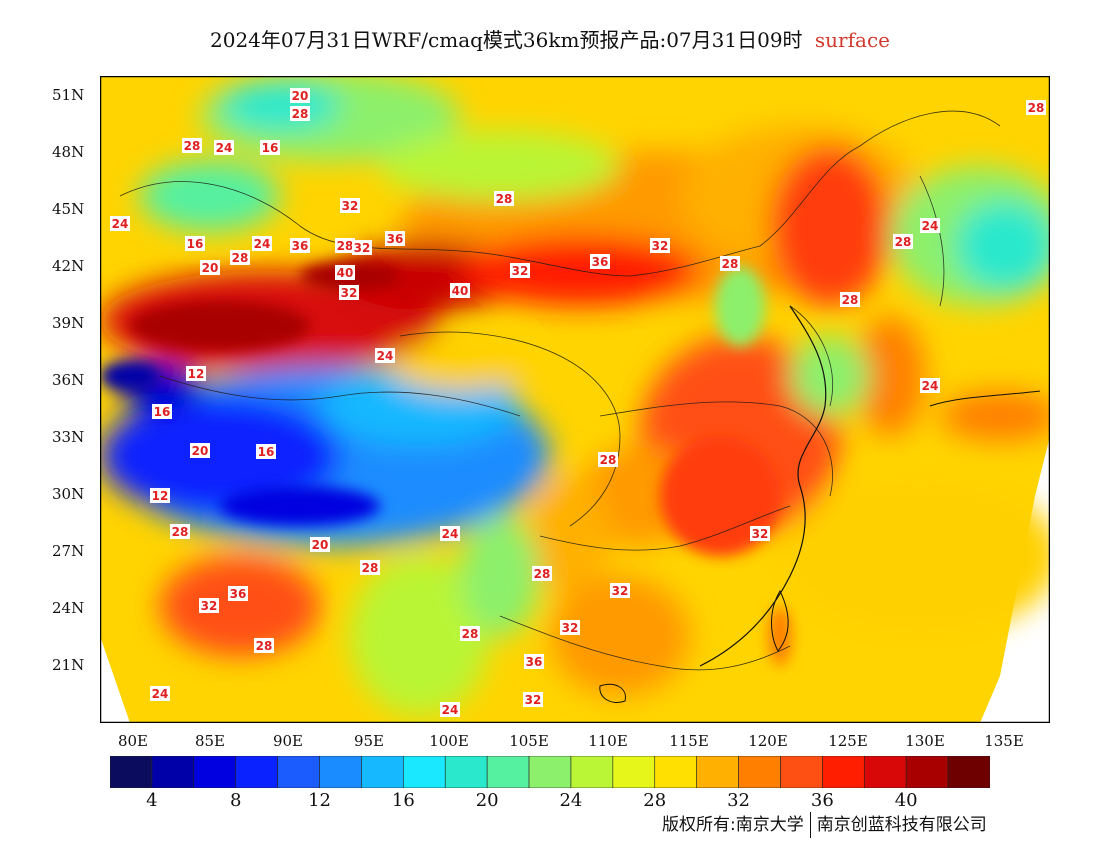 This screenshot has width=1100, height=850. I want to click on colorbar, so click(550, 772).